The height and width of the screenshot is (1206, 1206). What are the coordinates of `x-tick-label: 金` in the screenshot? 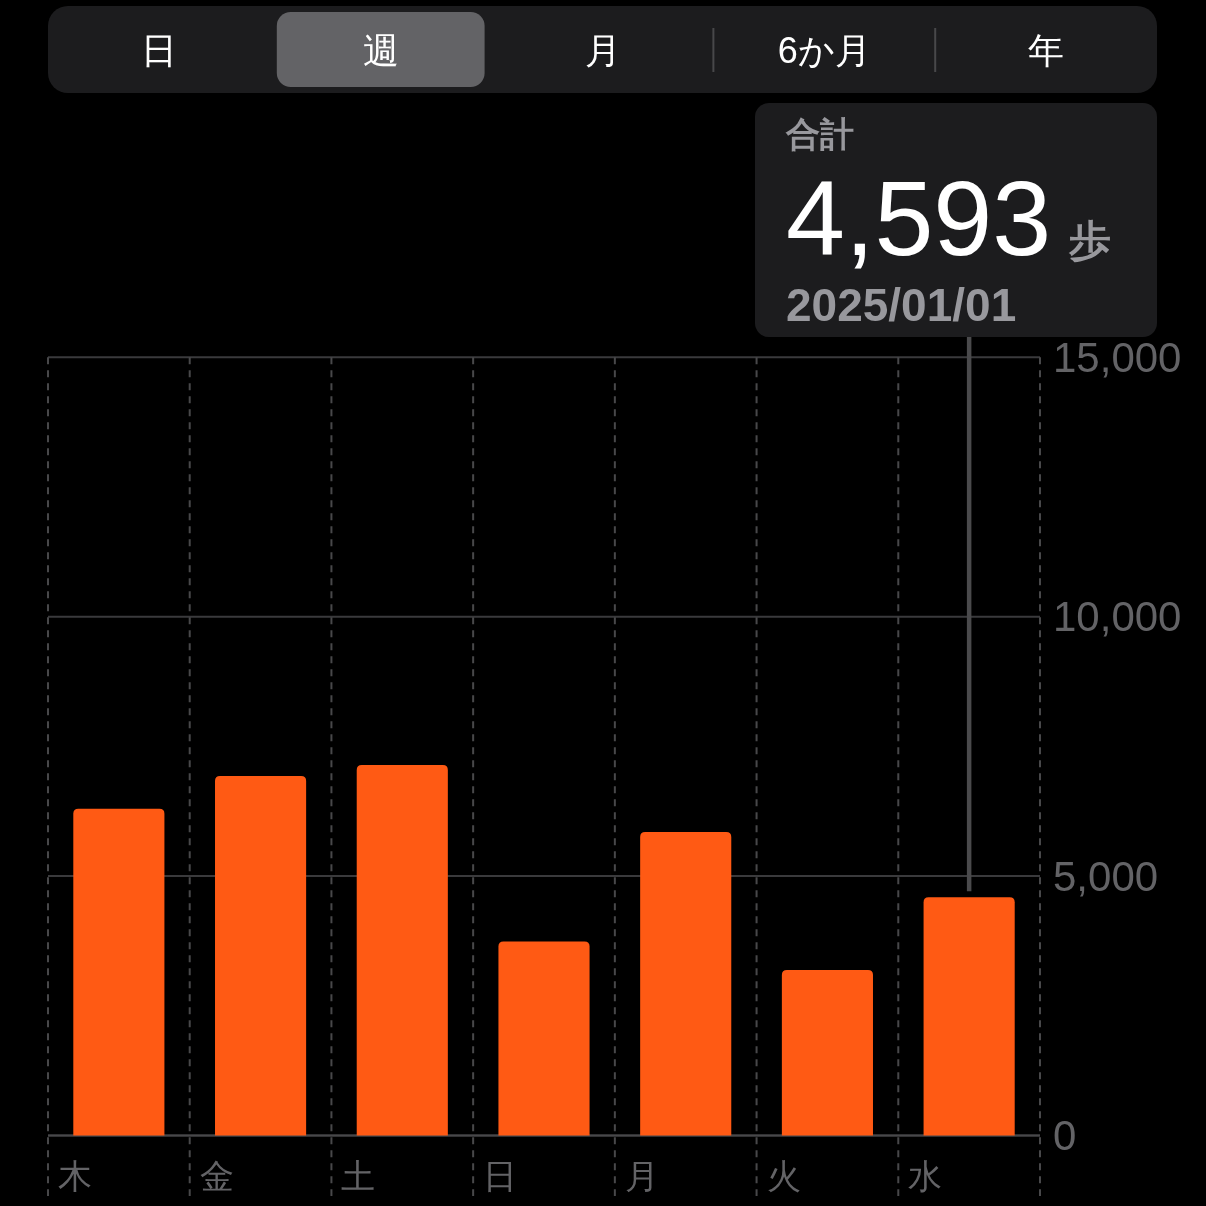 It's located at (216, 1176).